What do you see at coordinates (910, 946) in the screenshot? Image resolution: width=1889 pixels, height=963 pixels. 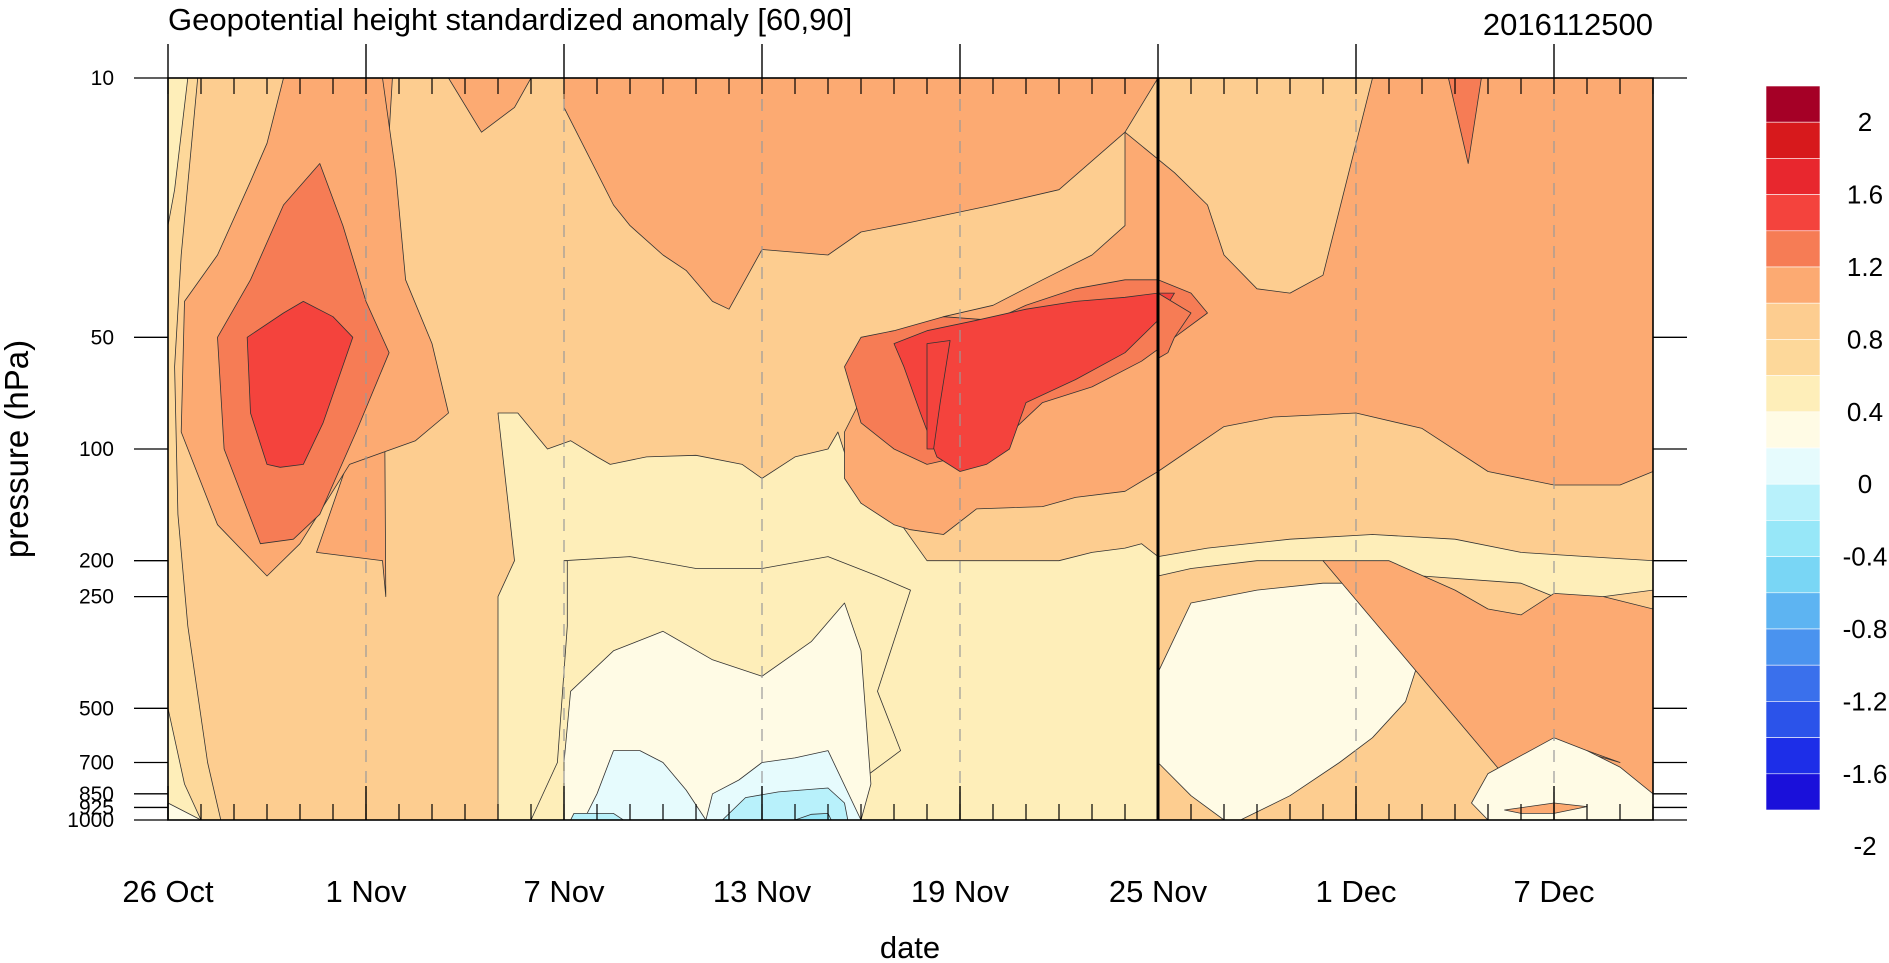 I see `x-axis-label: date` at bounding box center [910, 946].